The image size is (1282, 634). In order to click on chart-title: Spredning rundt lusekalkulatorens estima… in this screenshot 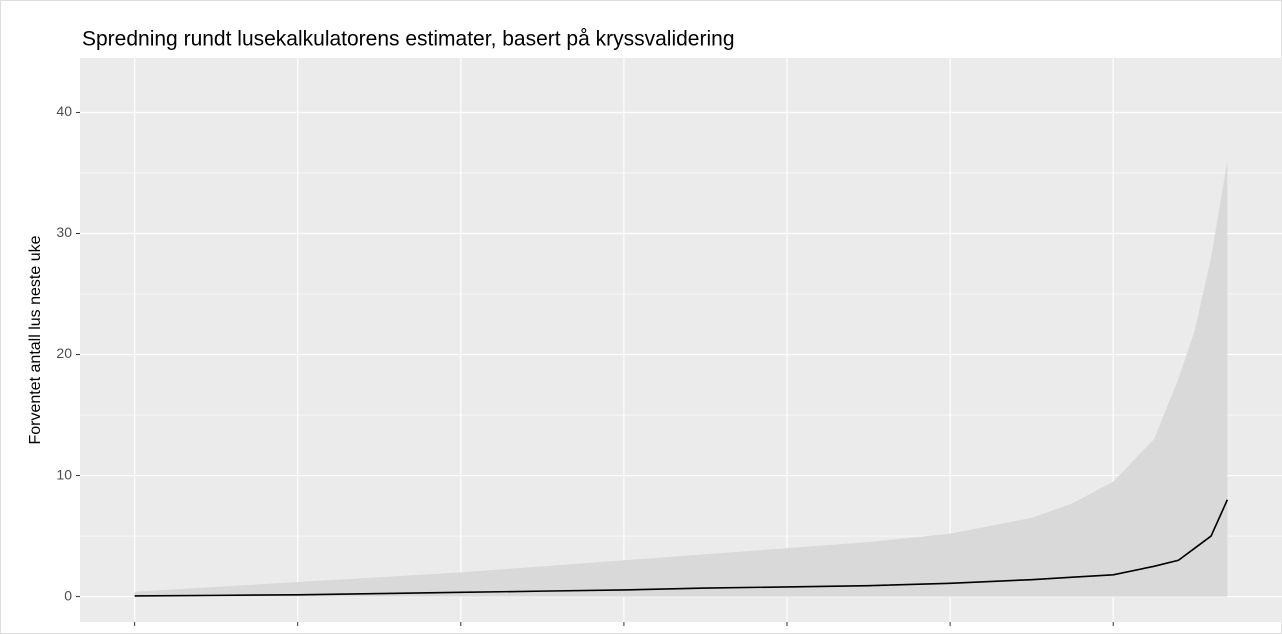, I will do `click(408, 39)`.